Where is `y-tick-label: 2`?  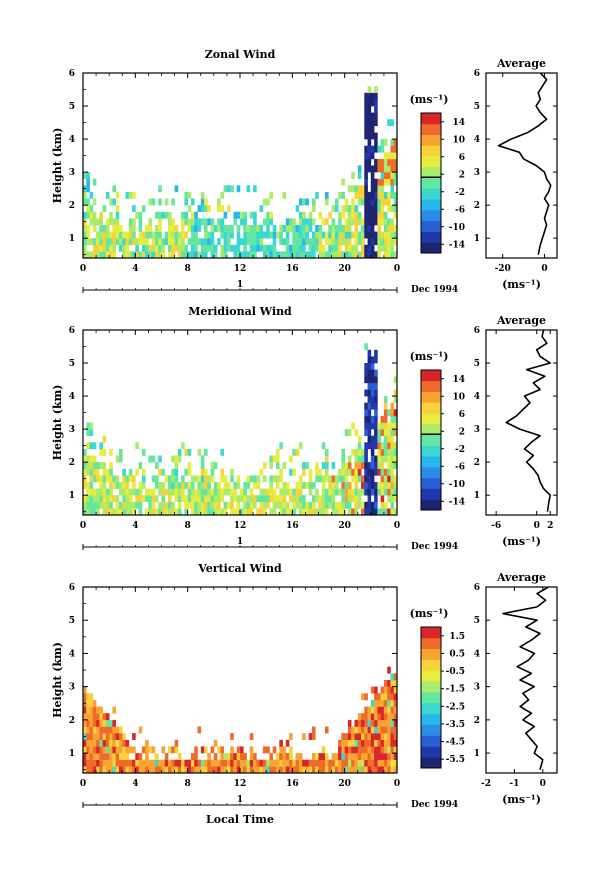 y-tick-label: 2 is located at coordinates (72, 206).